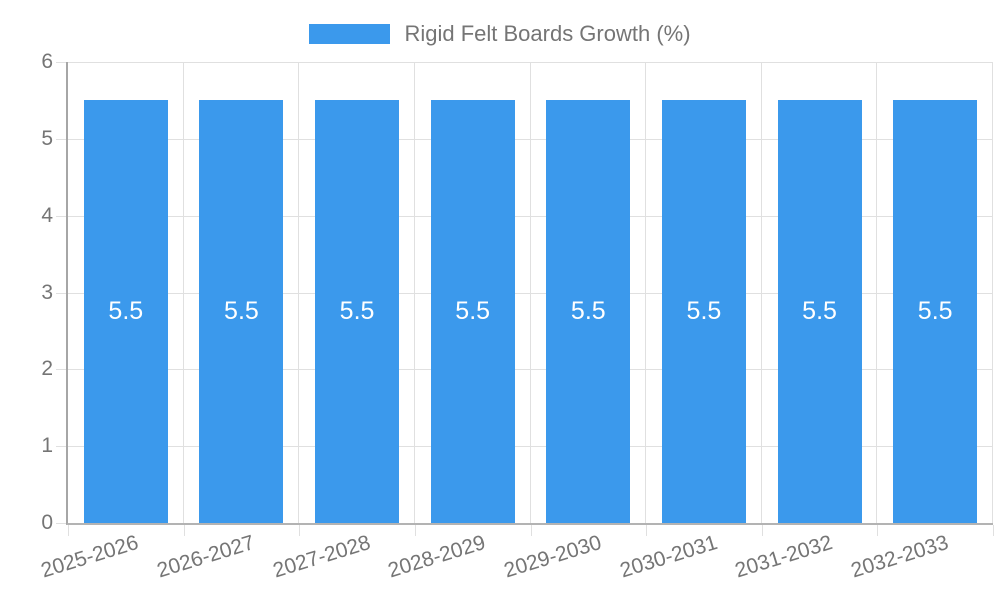 The image size is (1000, 600). I want to click on y-axis-label: 6, so click(47, 61).